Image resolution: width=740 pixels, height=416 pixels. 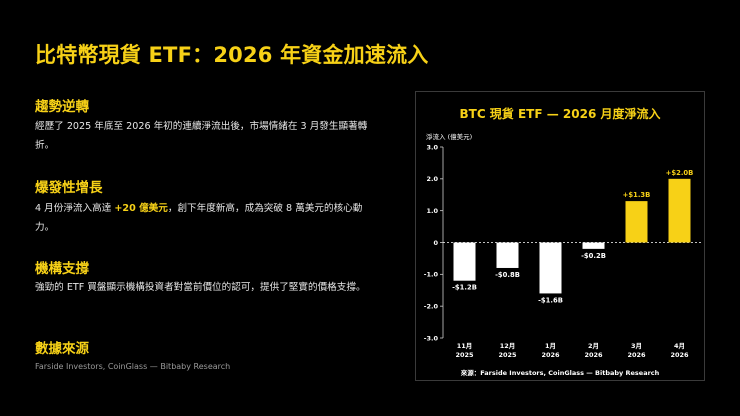 What do you see at coordinates (508, 346) in the screenshot?
I see `x-tick-label-month: 12月` at bounding box center [508, 346].